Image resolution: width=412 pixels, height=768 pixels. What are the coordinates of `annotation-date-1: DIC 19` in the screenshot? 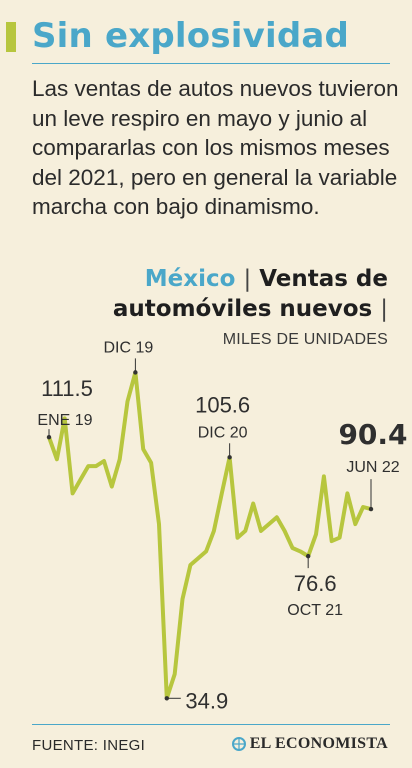 It's located at (128, 348).